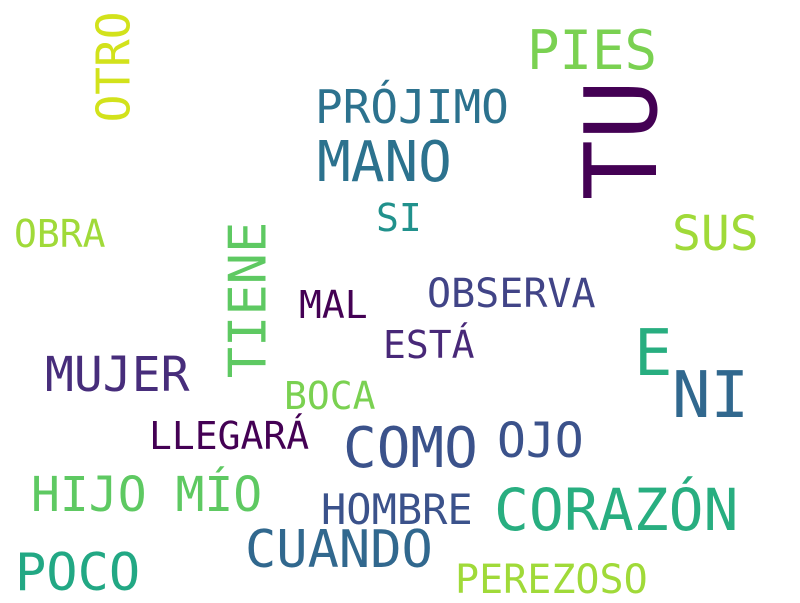  What do you see at coordinates (78, 573) in the screenshot?
I see `word-poco: POCO` at bounding box center [78, 573].